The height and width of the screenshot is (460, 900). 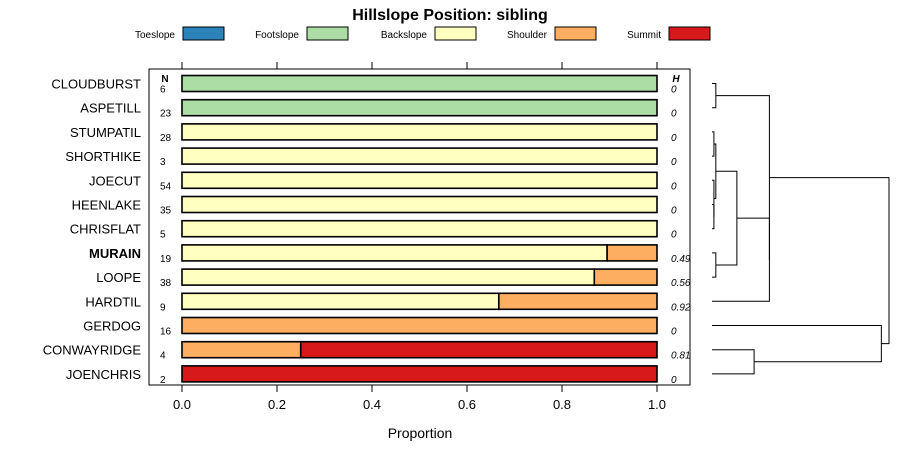 I want to click on legend-label-footslope: Footslope, so click(x=277, y=35).